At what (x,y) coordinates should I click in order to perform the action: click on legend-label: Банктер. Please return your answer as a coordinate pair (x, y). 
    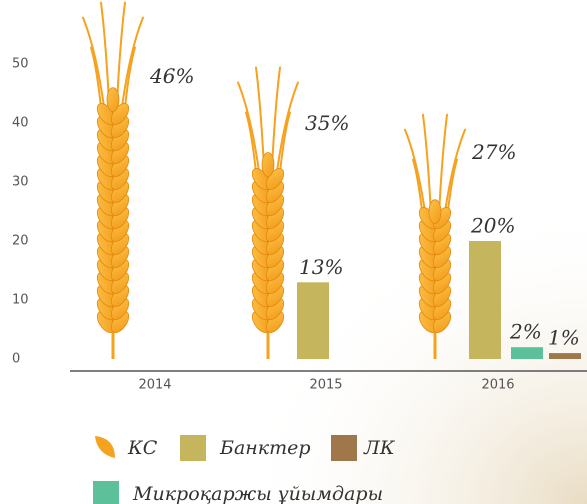
    Looking at the image, I should click on (265, 448).